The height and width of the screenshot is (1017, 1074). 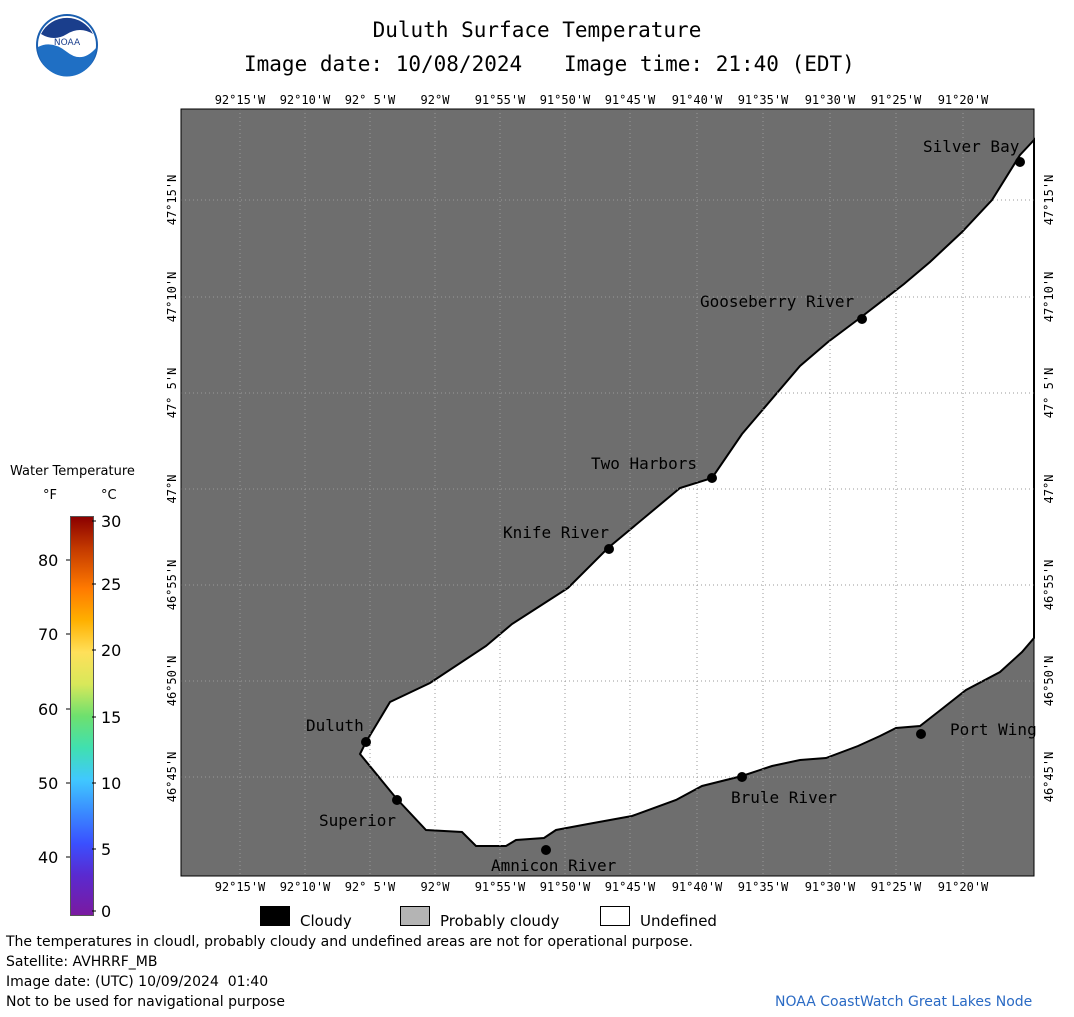 I want to click on place-label-duluth: Duluth, so click(x=335, y=725).